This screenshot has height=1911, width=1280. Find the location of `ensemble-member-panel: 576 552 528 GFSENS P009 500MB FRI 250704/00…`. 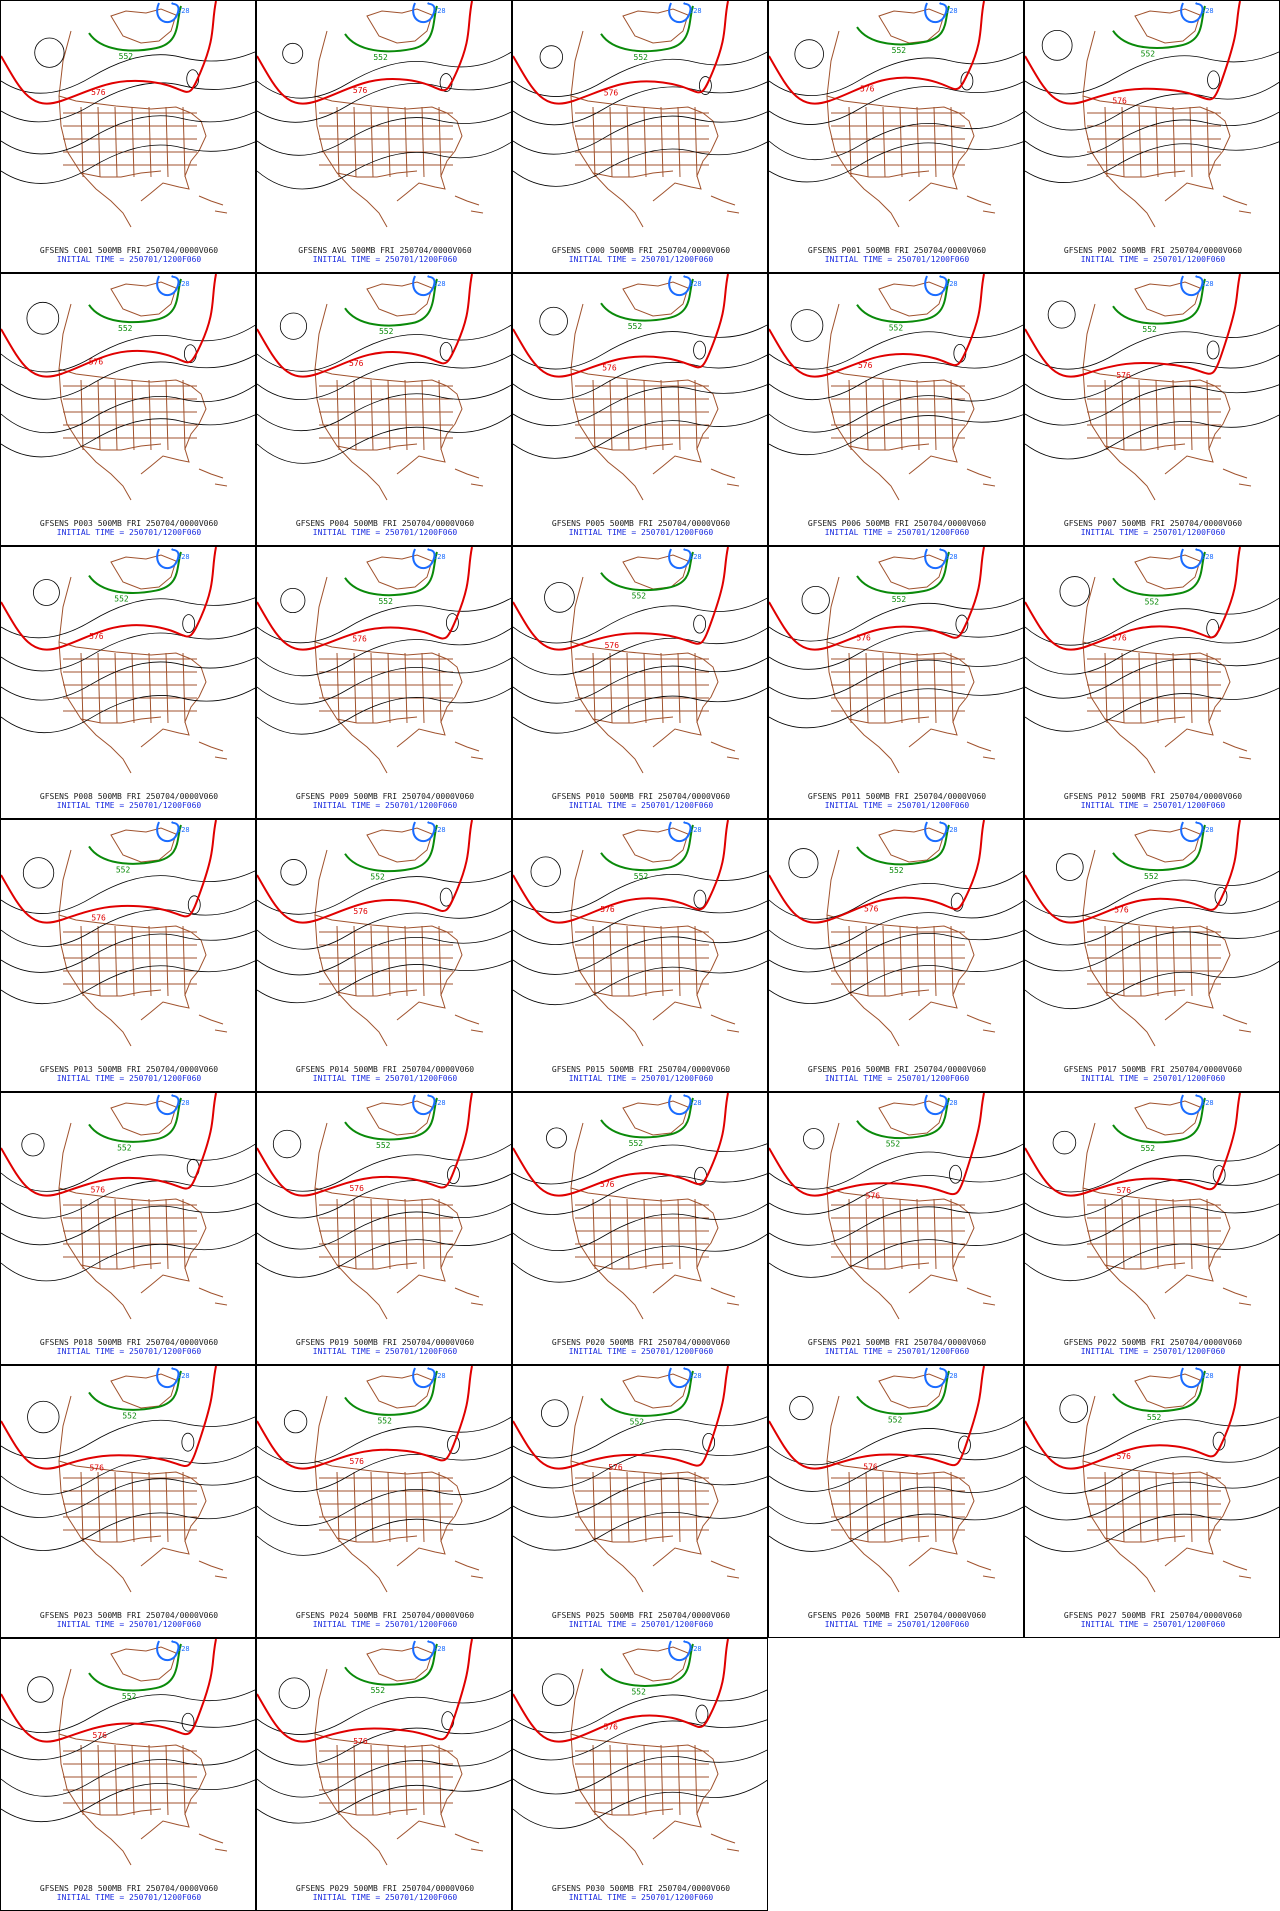

ensemble-member-panel: 576 552 528 GFSENS P009 500MB FRI 250704/00… is located at coordinates (384, 682).